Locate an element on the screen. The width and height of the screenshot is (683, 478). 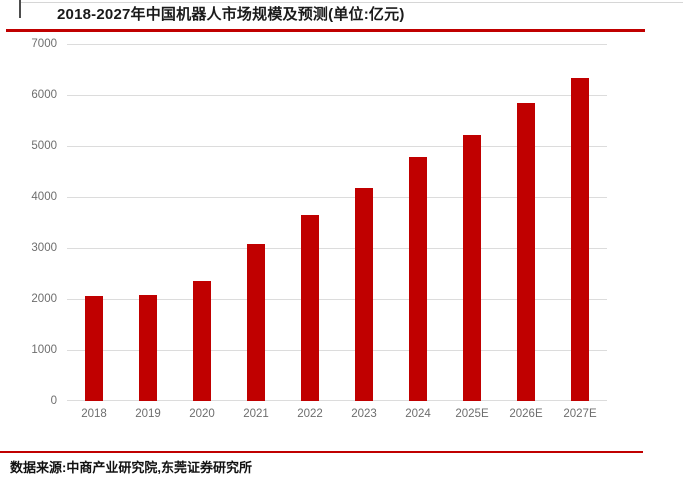
x-axis-tick-label: 2026E is located at coordinates (526, 414).